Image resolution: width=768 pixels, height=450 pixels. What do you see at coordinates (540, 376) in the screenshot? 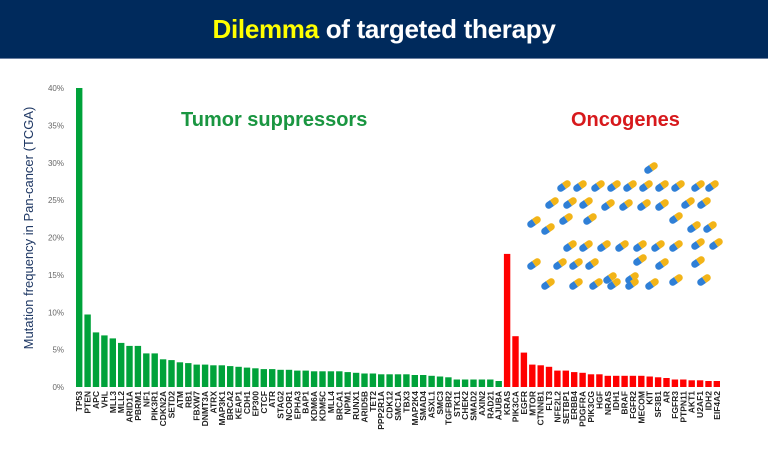
I see `bar-ctnnb1` at bounding box center [540, 376].